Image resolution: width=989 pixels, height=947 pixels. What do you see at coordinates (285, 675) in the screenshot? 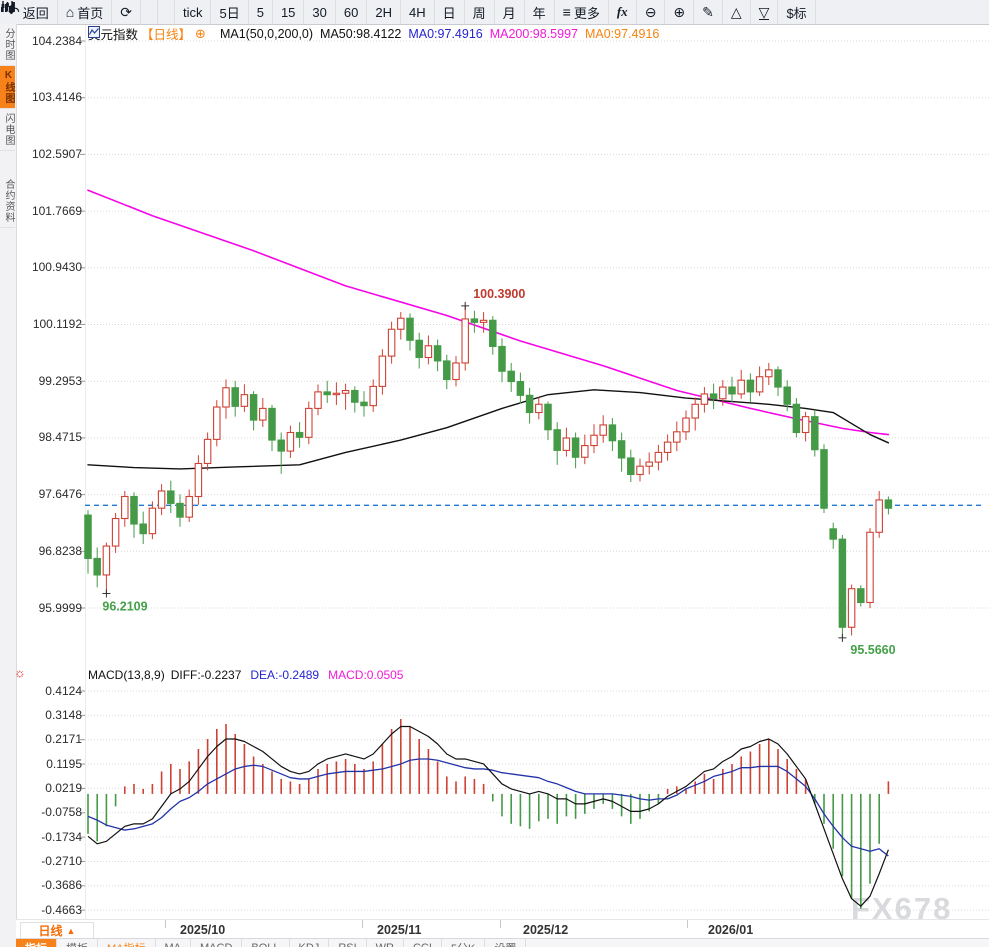
I see `macd-dea-value: DEA:-0.2489` at bounding box center [285, 675].